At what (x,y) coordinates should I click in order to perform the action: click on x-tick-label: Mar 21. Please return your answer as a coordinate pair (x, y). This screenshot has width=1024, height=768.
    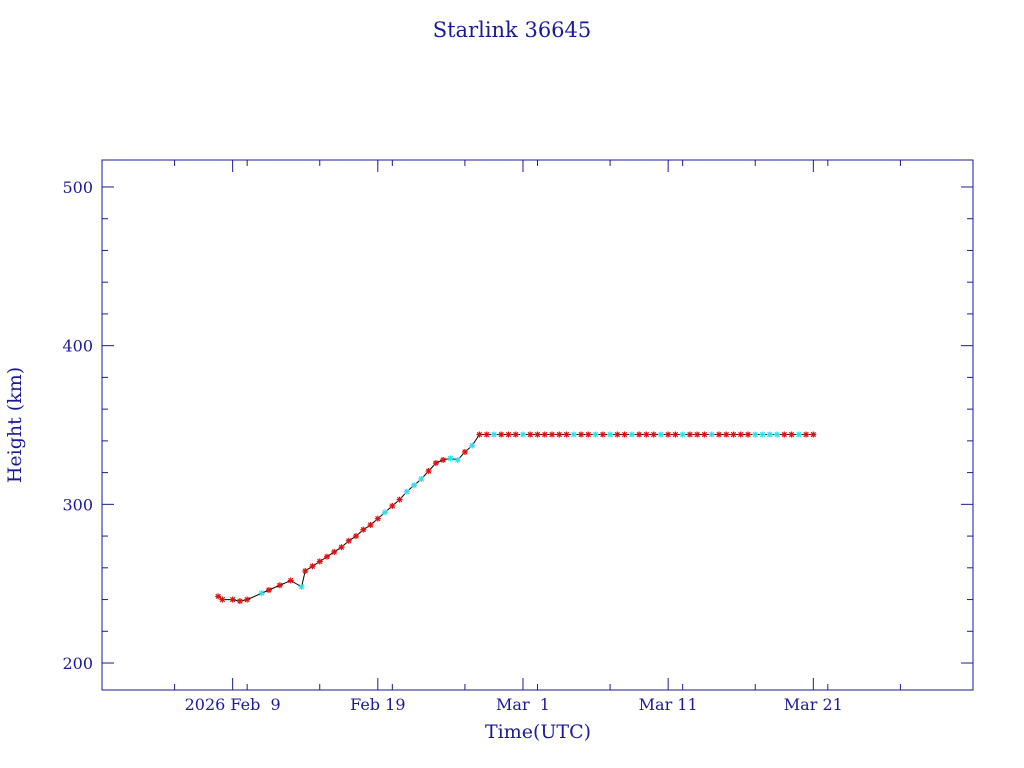
    Looking at the image, I should click on (813, 704).